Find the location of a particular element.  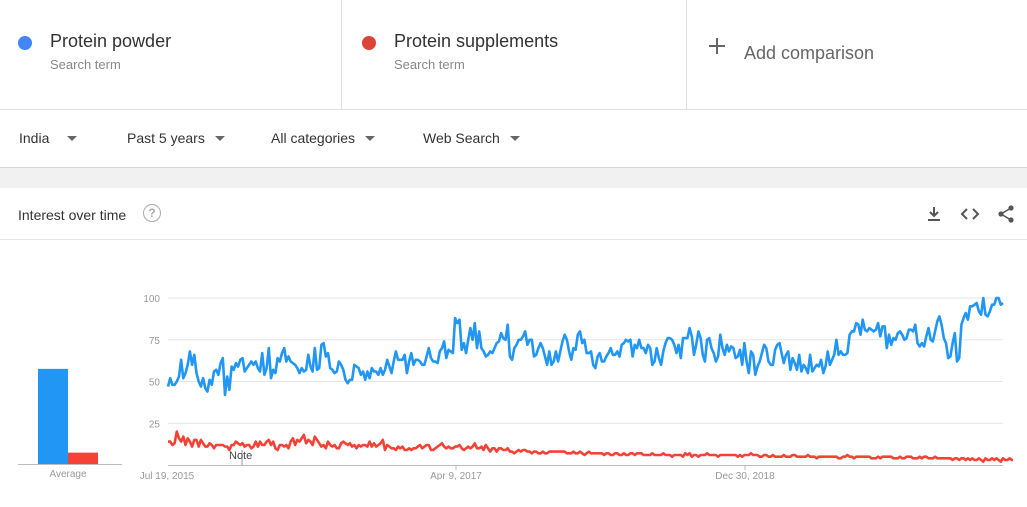

card-title: Interest over time is located at coordinates (72, 215).